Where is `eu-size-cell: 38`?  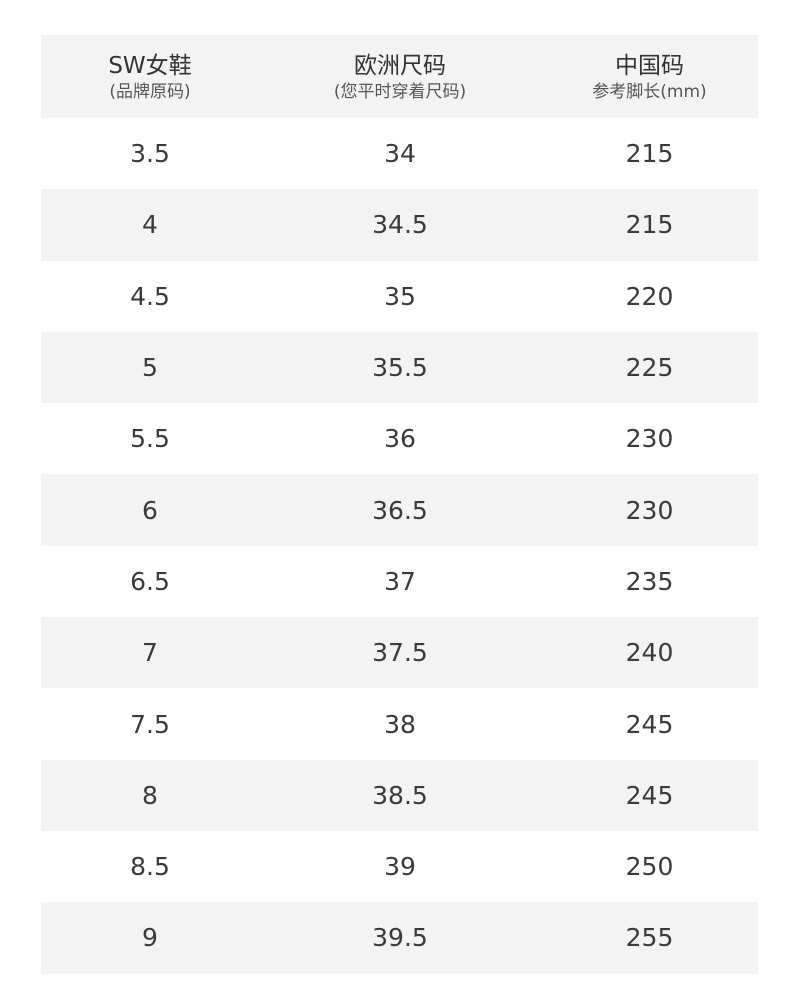
eu-size-cell: 38 is located at coordinates (400, 724).